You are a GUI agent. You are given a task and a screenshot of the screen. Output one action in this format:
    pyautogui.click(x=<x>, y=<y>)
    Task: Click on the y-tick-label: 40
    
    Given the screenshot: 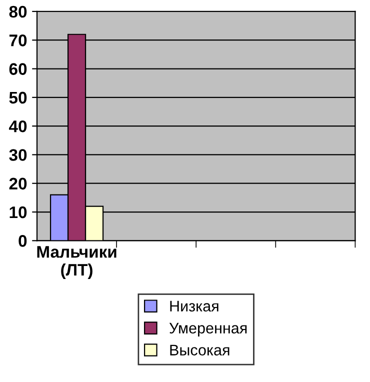 What is the action you would take?
    pyautogui.click(x=17, y=126)
    